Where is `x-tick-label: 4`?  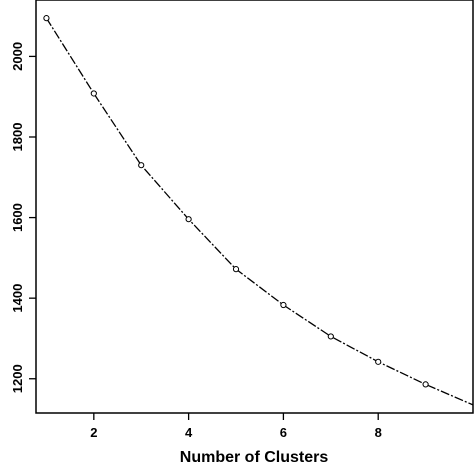 x-tick-label: 4 is located at coordinates (189, 432).